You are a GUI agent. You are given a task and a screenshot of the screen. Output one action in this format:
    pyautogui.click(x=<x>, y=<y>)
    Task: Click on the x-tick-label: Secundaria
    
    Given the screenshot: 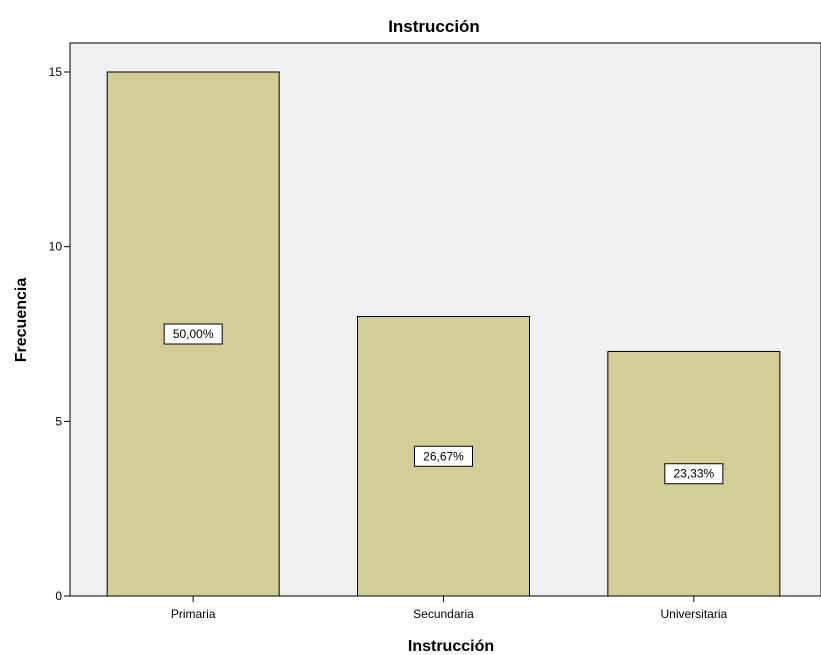 What is the action you would take?
    pyautogui.click(x=443, y=614)
    